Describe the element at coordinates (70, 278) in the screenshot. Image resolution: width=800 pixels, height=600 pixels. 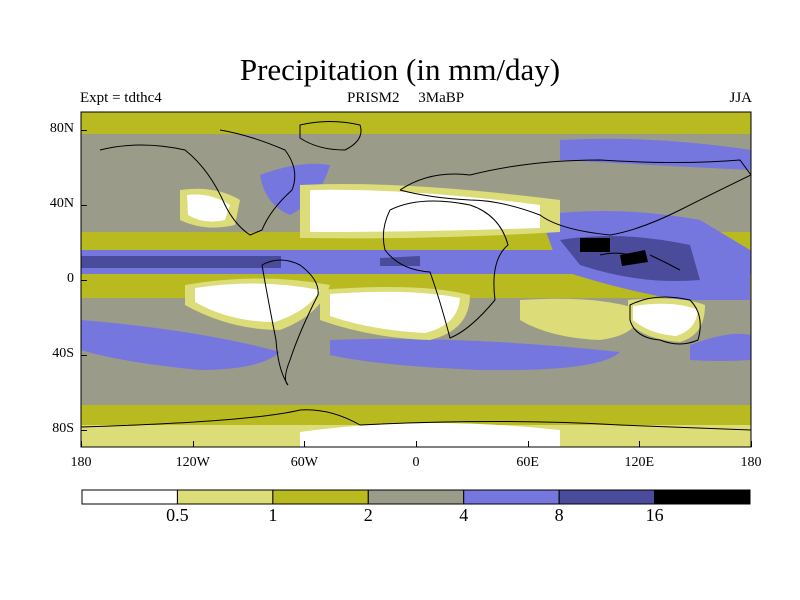
I see `lat-label-0: 0` at that location.